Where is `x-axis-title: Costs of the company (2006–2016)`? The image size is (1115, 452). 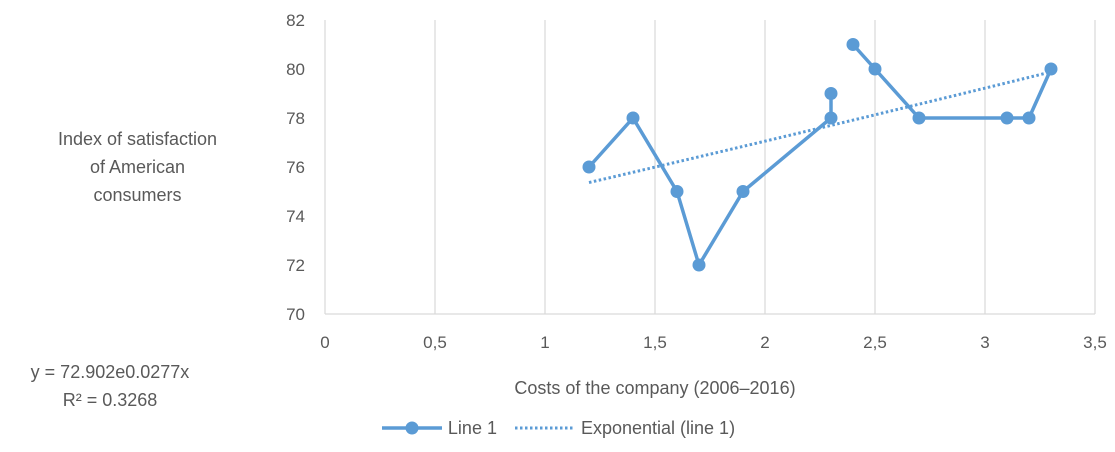
x-axis-title: Costs of the company (2006–2016) is located at coordinates (654, 388).